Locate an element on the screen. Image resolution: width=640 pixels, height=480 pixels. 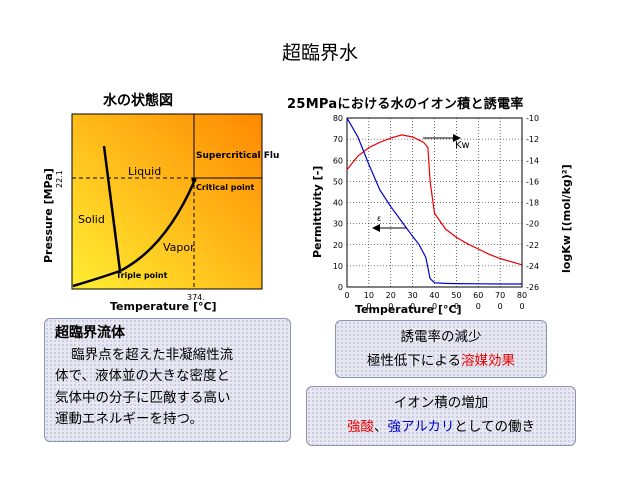
strong-acid: 強酸 is located at coordinates (360, 427).